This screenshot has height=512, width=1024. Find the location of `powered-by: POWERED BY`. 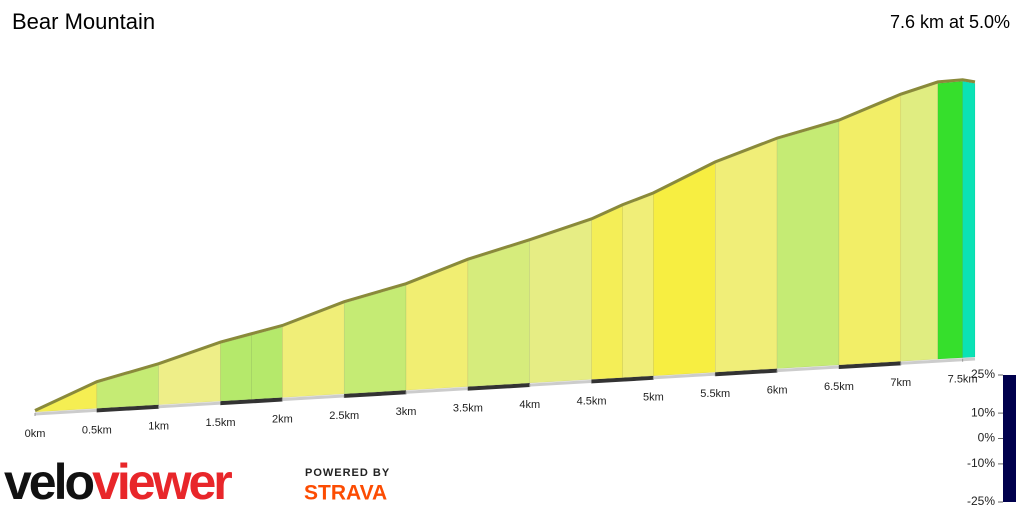

powered-by: POWERED BY is located at coordinates (347, 473).